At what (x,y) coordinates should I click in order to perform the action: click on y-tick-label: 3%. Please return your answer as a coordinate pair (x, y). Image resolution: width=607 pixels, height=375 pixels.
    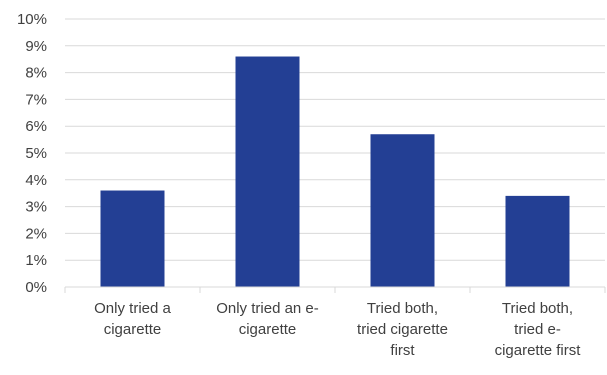
    Looking at the image, I should click on (36, 207).